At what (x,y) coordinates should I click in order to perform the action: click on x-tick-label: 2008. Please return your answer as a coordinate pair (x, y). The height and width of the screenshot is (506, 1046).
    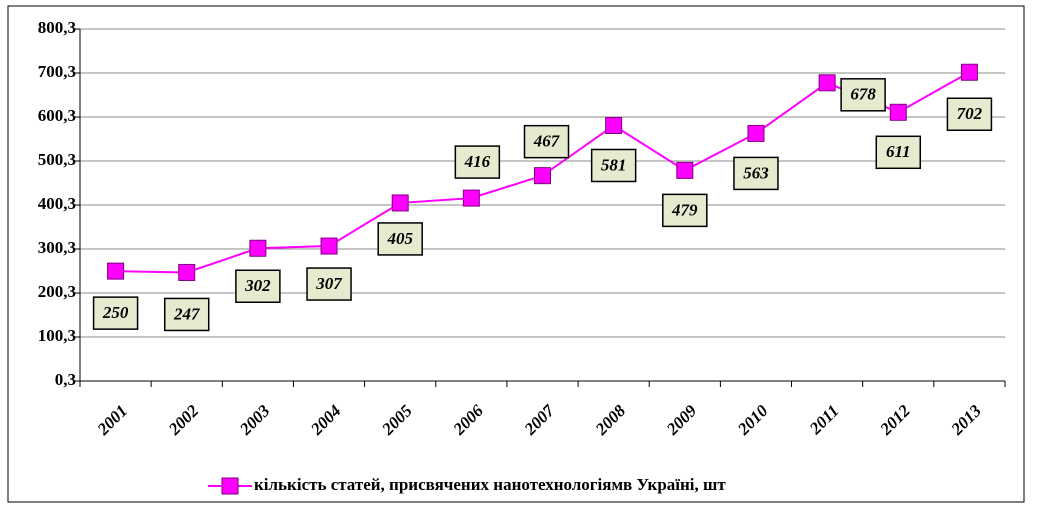
    Looking at the image, I should click on (610, 420).